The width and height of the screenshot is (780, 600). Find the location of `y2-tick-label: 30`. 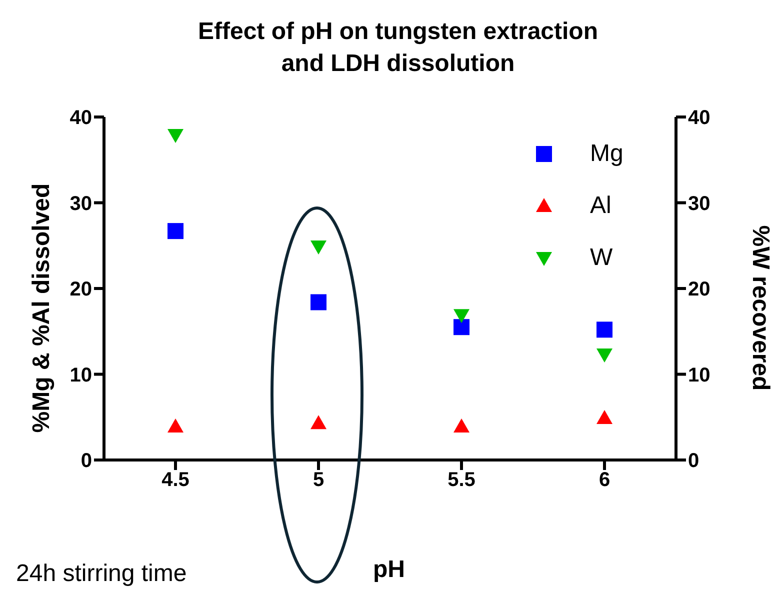

y2-tick-label: 30 is located at coordinates (699, 203).